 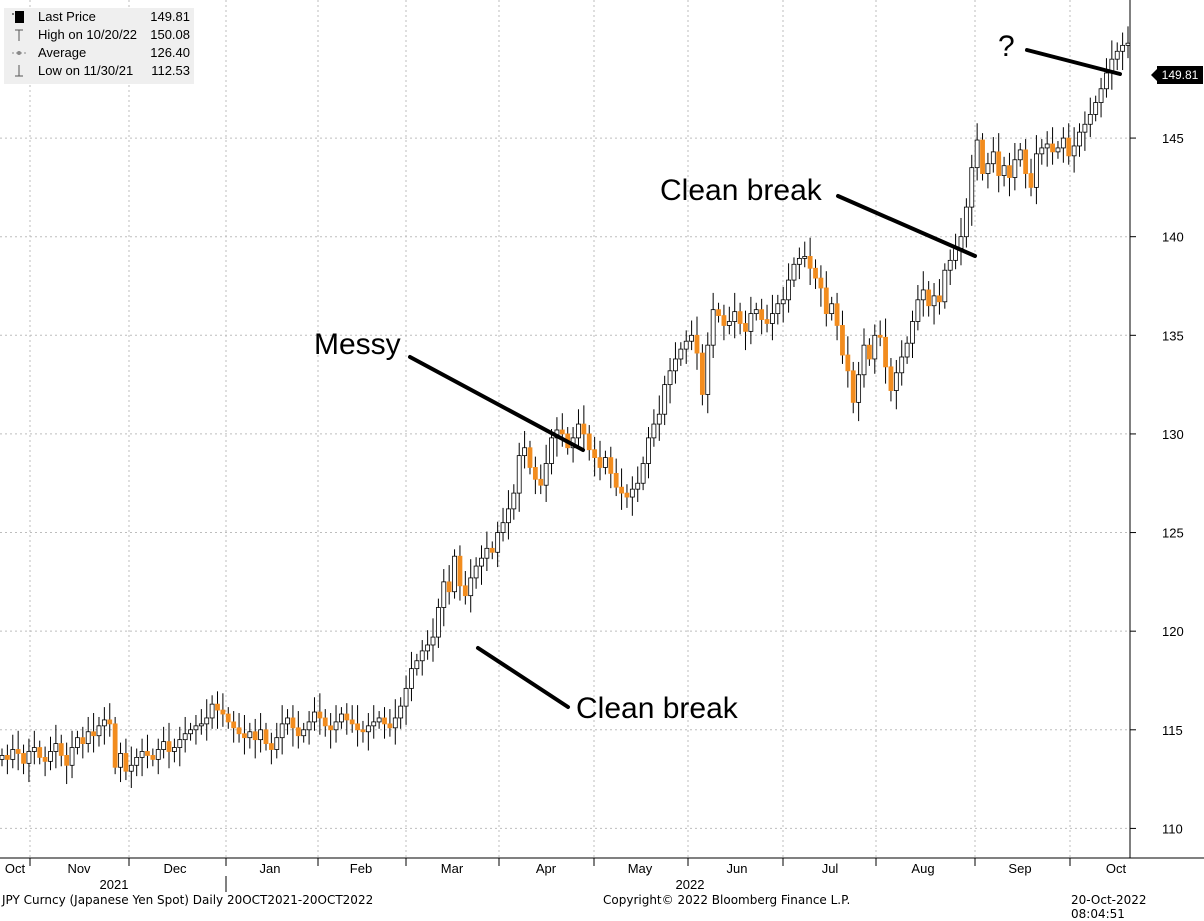 What do you see at coordinates (1173, 335) in the screenshot?
I see `y-tick-label: 135` at bounding box center [1173, 335].